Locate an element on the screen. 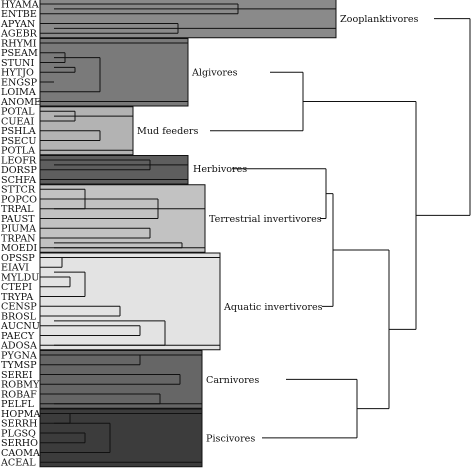 Image resolution: width=474 pixels, height=474 pixels. leaf-label: ENGSP is located at coordinates (19, 82).